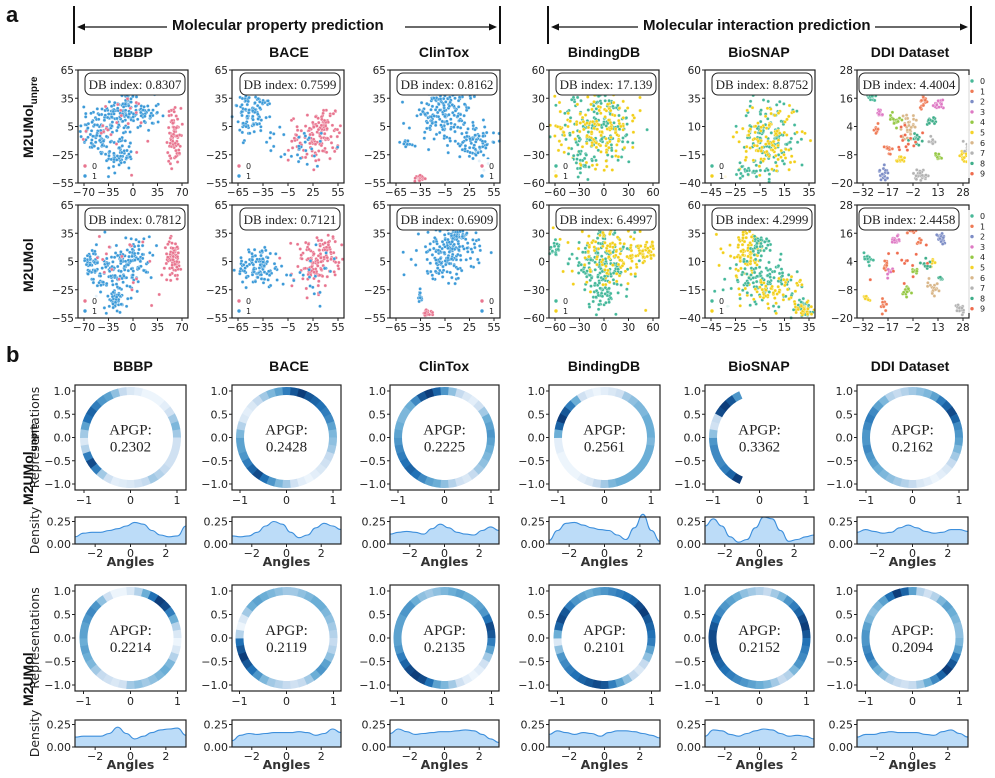 The height and width of the screenshot is (778, 995). What do you see at coordinates (937, 193) in the screenshot?
I see `x-tick-label: 13` at bounding box center [937, 193].